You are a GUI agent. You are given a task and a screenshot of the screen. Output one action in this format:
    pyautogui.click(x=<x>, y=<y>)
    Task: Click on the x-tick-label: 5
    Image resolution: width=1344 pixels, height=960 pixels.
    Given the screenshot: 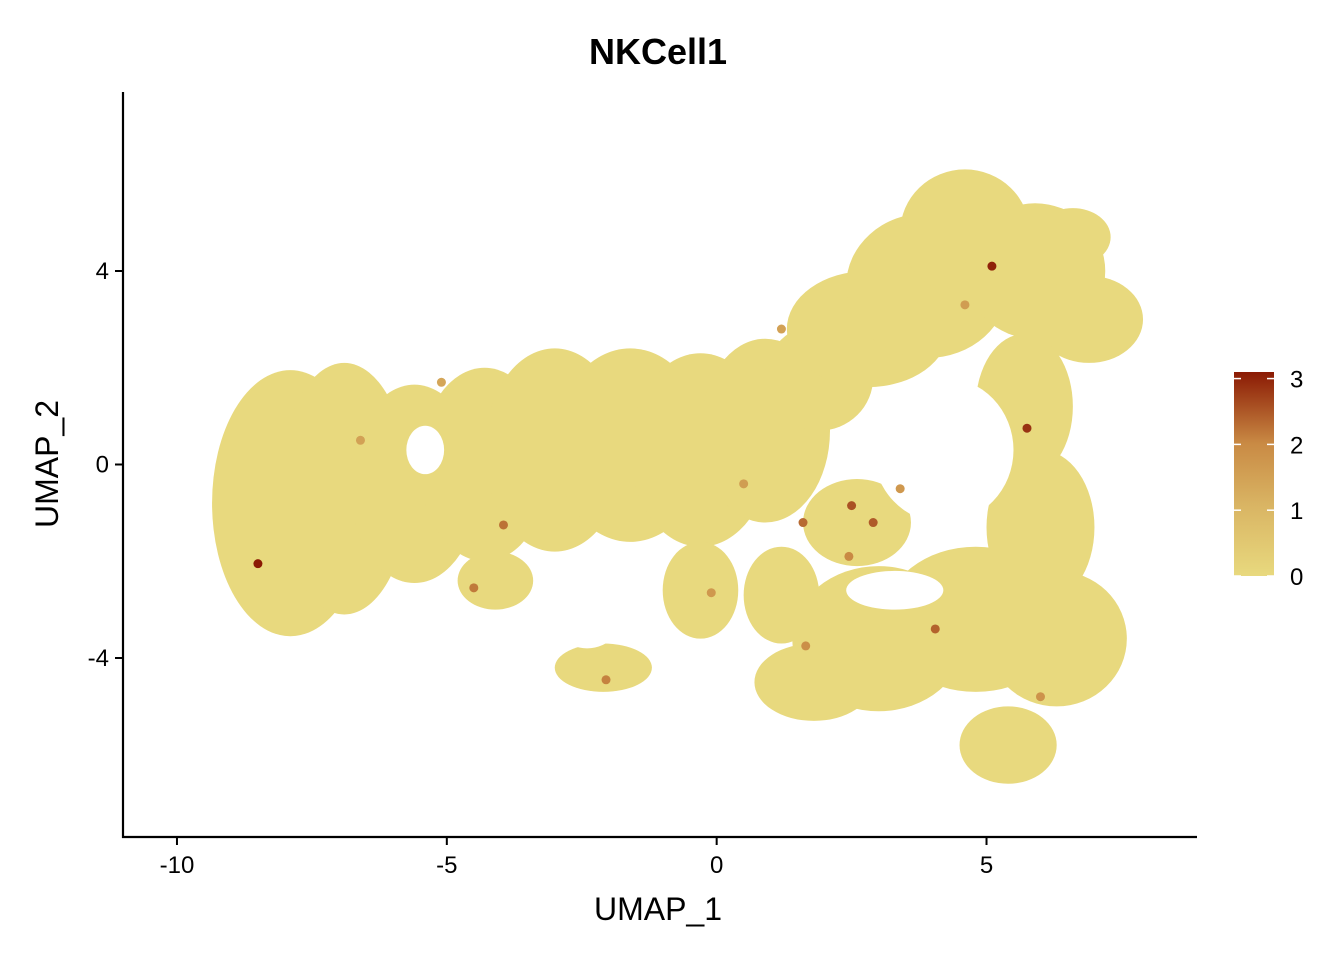 What is the action you would take?
    pyautogui.click(x=986, y=865)
    